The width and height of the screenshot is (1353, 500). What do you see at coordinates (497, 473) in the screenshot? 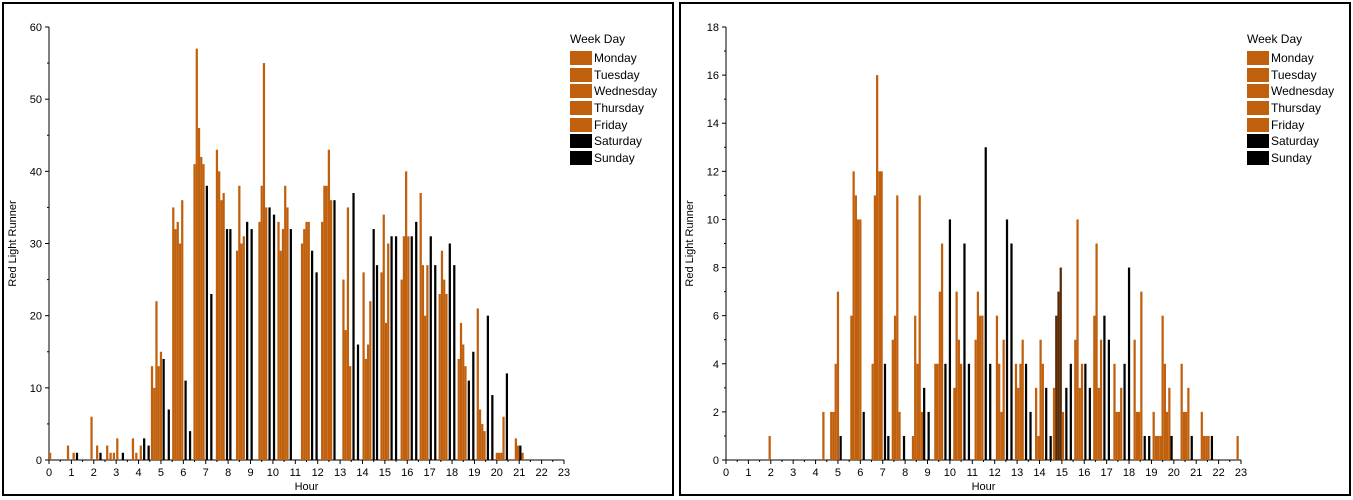
I see `x-tick-label: 20` at bounding box center [497, 473].